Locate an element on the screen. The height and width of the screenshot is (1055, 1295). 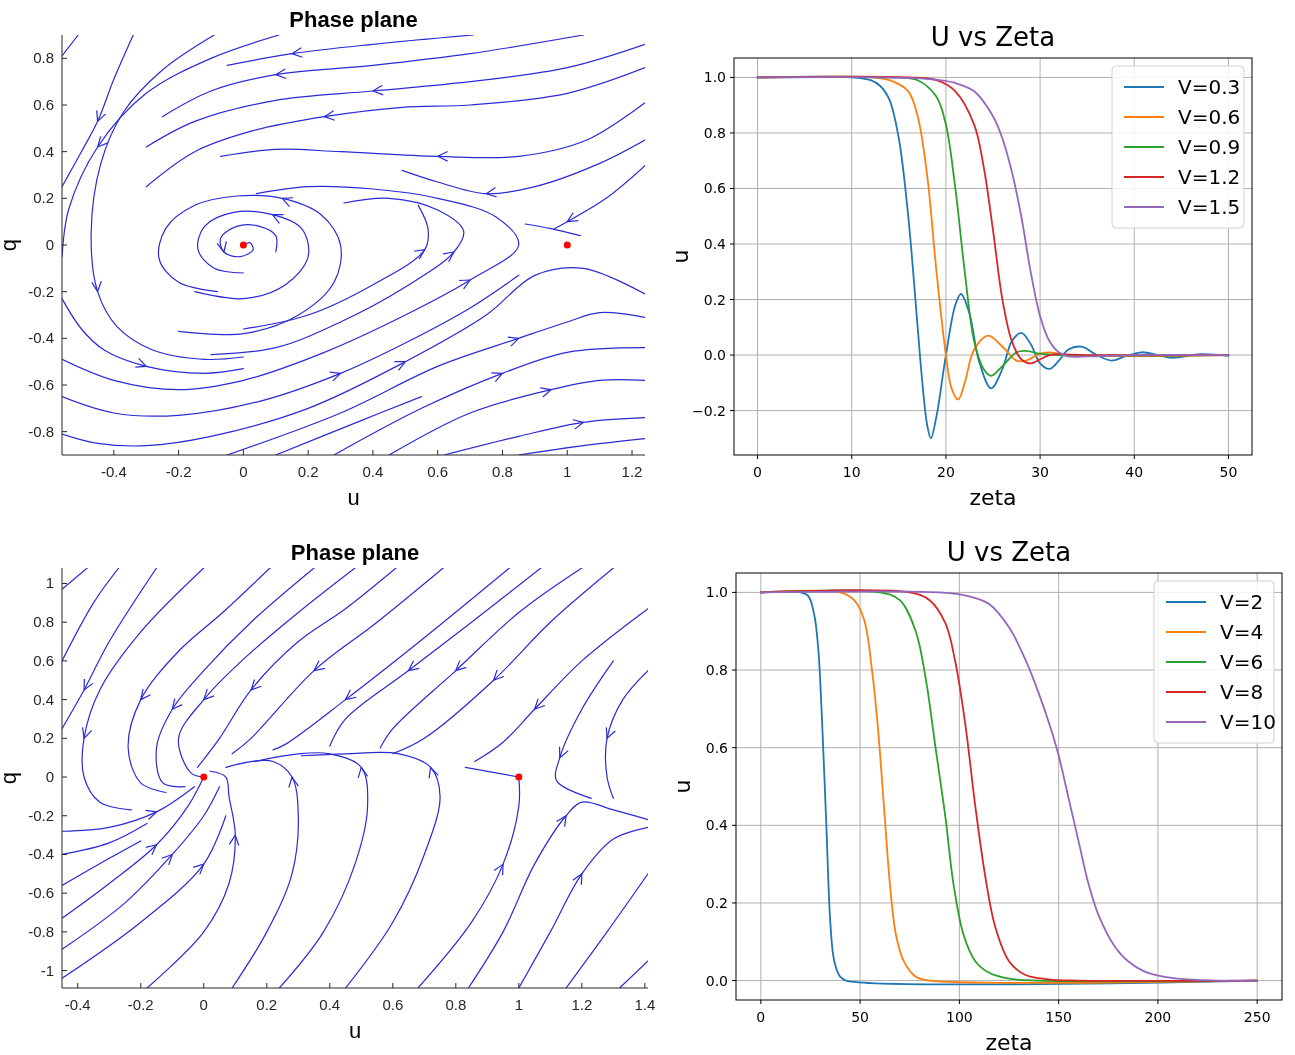
legend-label: V=0.3 is located at coordinates (1209, 87).